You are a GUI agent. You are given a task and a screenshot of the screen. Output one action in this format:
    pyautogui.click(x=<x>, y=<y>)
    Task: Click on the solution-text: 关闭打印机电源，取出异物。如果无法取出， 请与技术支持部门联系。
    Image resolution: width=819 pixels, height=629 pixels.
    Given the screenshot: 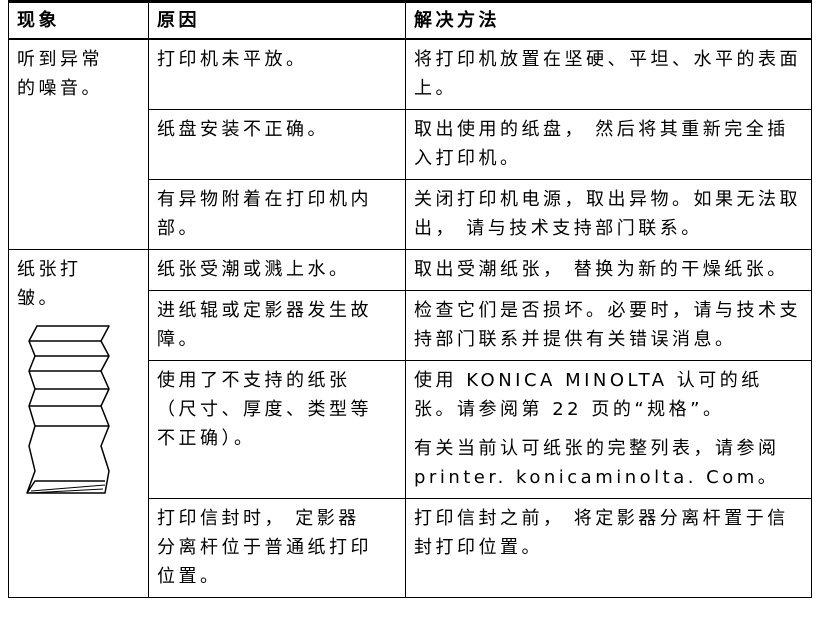 What is the action you would take?
    pyautogui.click(x=607, y=214)
    